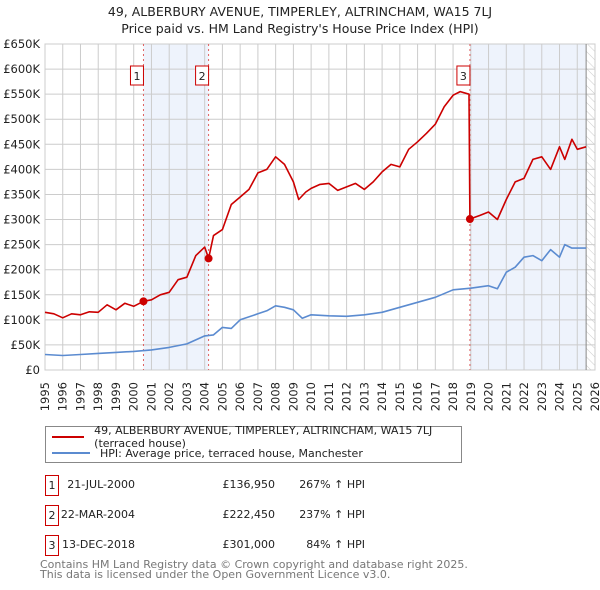  I want to click on y-tick-label: £400K, so click(21, 169).